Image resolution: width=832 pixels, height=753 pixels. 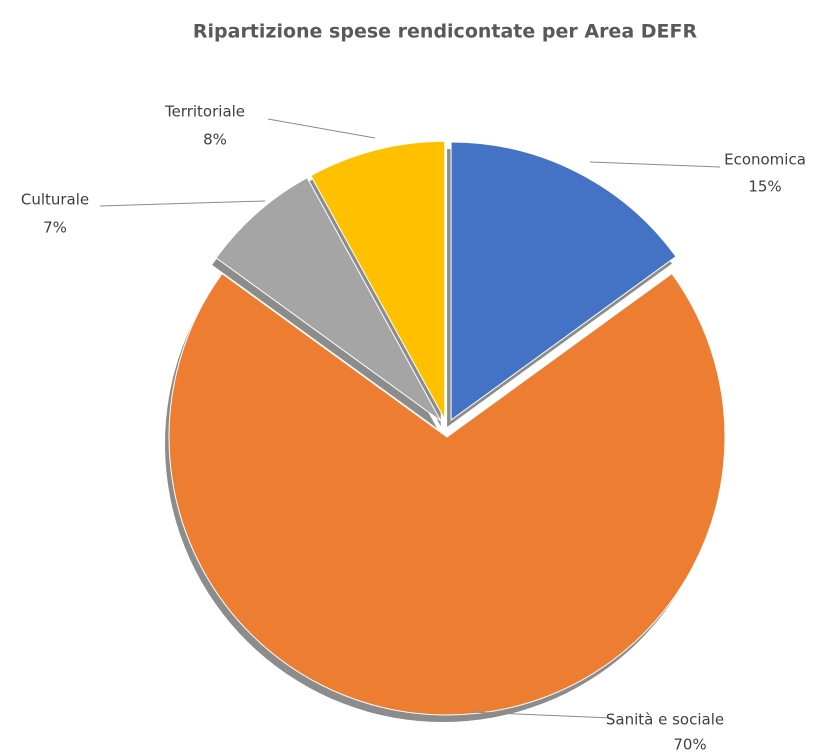 I want to click on slice-value-label: 8%, so click(x=215, y=140).